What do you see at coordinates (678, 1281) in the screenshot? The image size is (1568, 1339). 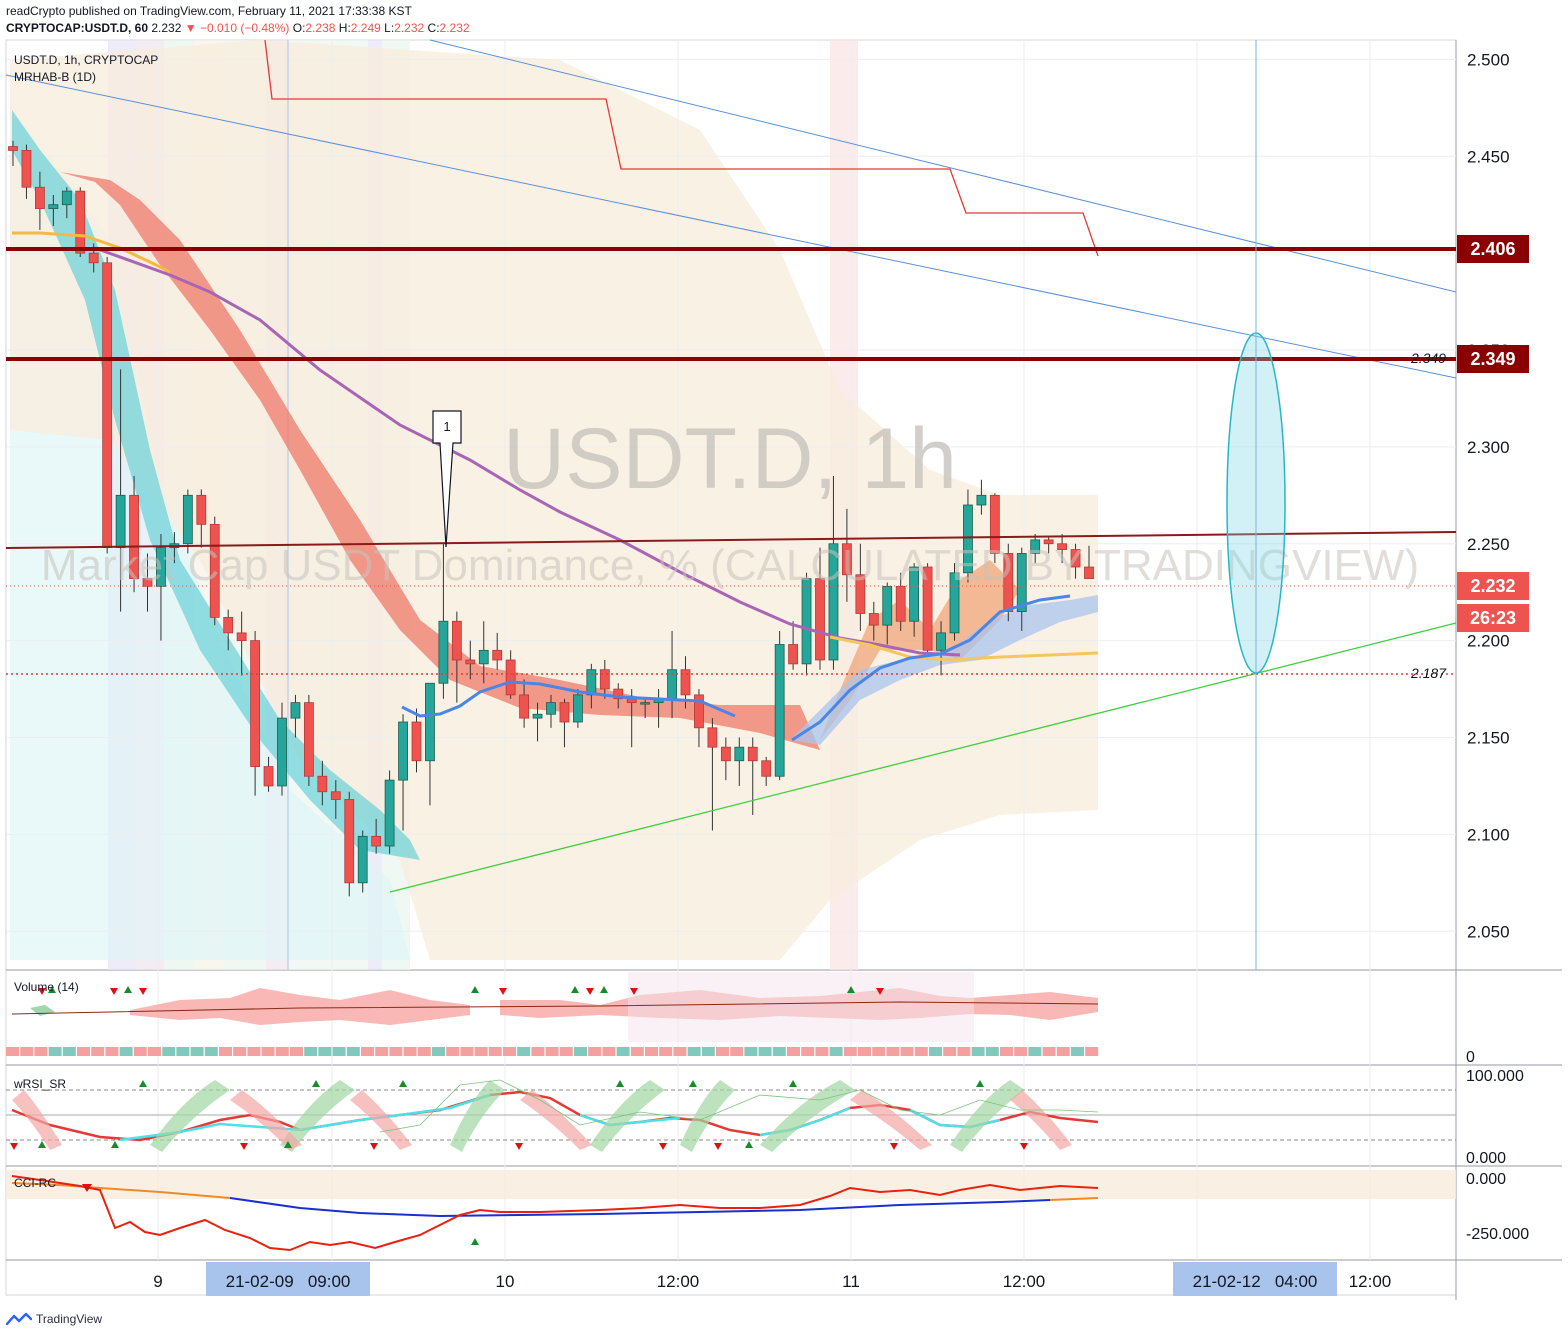 I see `time-label-1200a: 12:00` at bounding box center [678, 1281].